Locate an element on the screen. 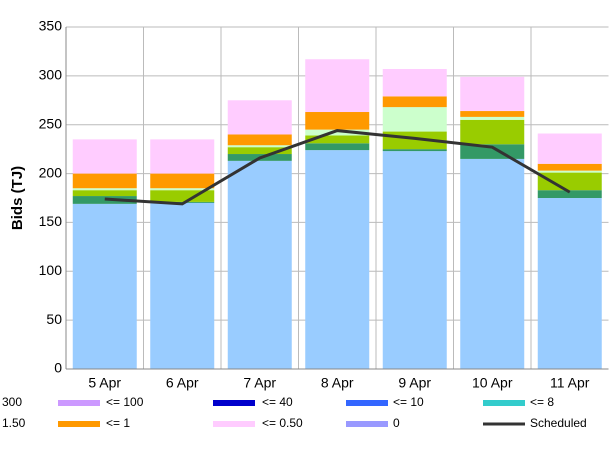 This screenshot has width=610, height=450. y-tick-label: 0 is located at coordinates (58, 368).